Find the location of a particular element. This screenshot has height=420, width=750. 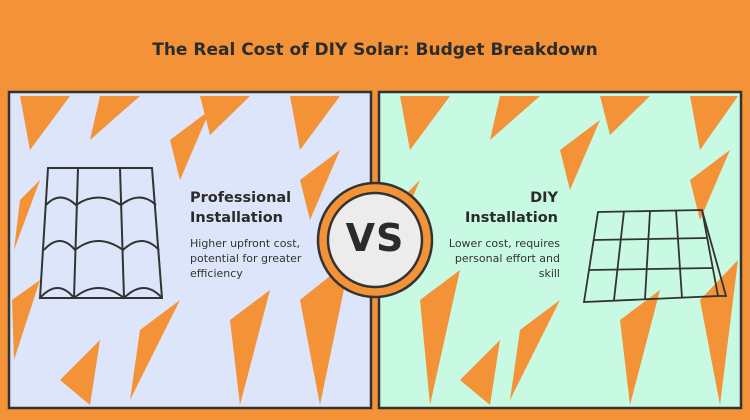

vs-label: VS is located at coordinates (375, 238).